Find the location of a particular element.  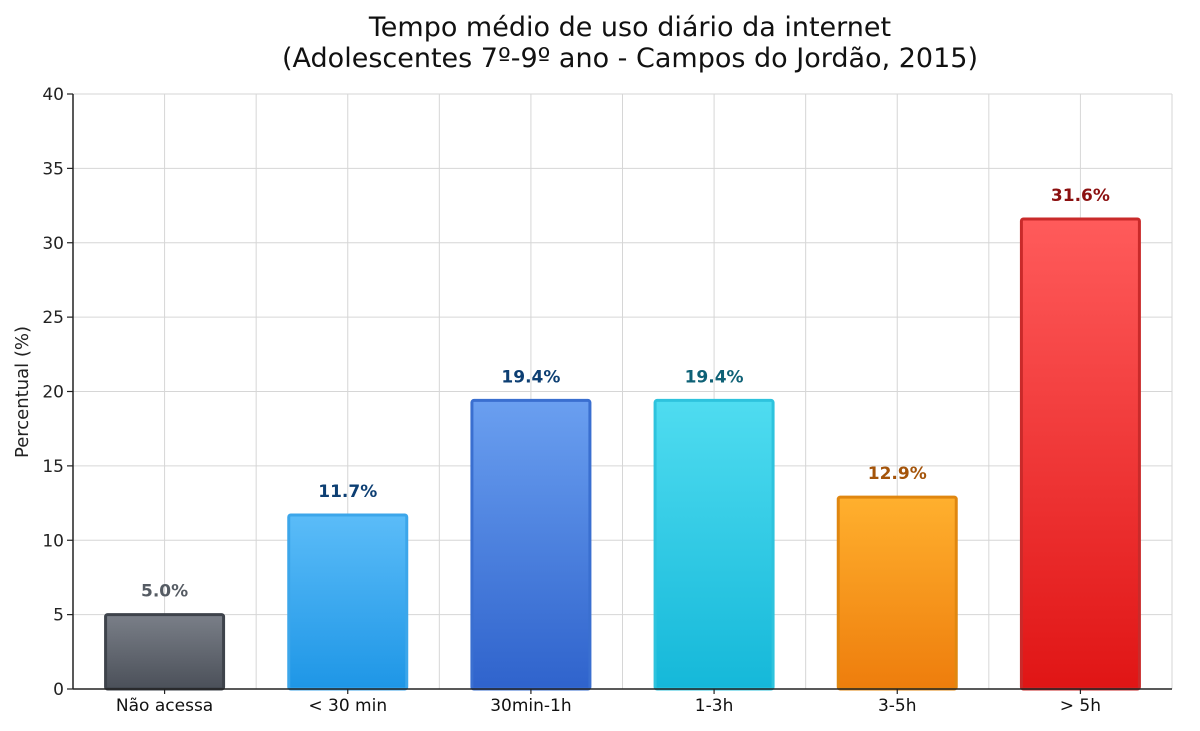

bar-value-label: 5.0% is located at coordinates (164, 592).